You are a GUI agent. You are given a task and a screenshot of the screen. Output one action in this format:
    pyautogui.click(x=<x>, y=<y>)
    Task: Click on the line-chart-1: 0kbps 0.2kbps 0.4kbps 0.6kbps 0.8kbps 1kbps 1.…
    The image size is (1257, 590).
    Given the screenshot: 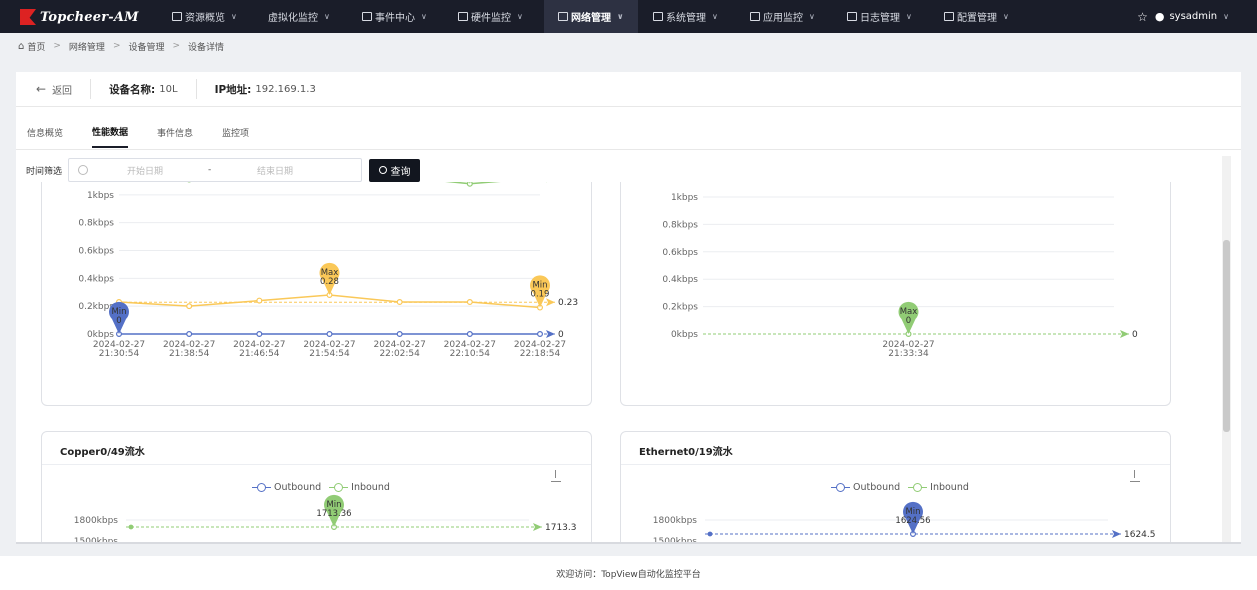 What is the action you would take?
    pyautogui.click(x=328, y=270)
    